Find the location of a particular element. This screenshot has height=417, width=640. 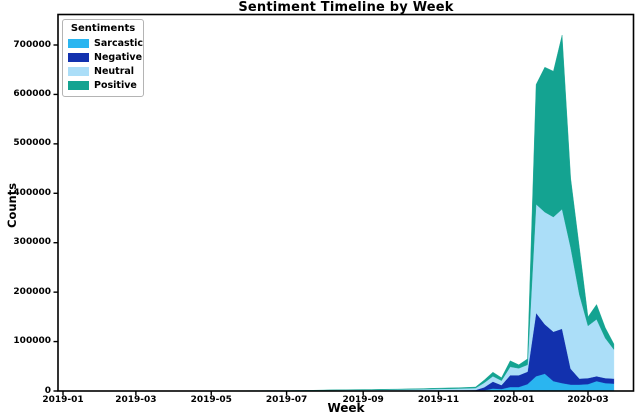

legend-item-sarcastic: Sarcastic is located at coordinates (105, 43).